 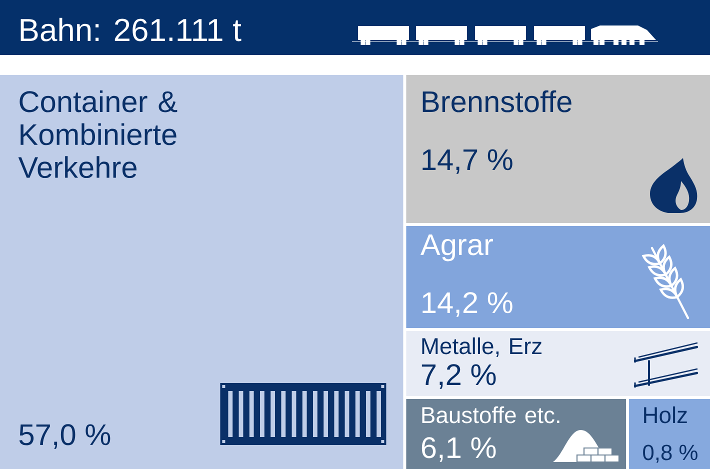 What do you see at coordinates (665, 415) in the screenshot?
I see `category-label: Holz` at bounding box center [665, 415].